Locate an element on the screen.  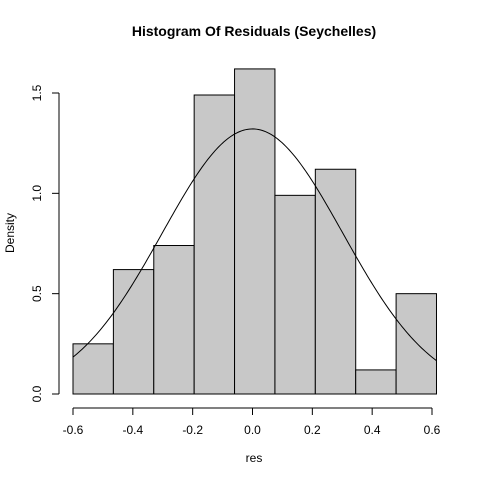
x-tick-label: 0.6 is located at coordinates (432, 430).